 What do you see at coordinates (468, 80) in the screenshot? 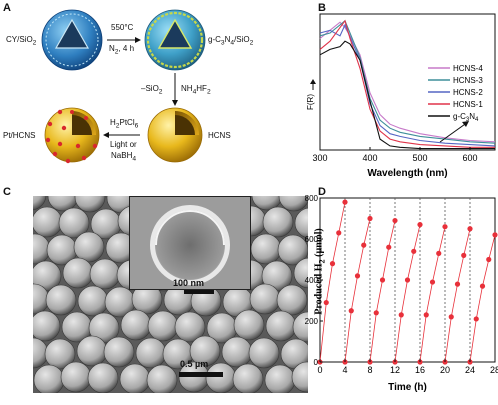
I see `legend-label: HCNS-3` at bounding box center [468, 80].